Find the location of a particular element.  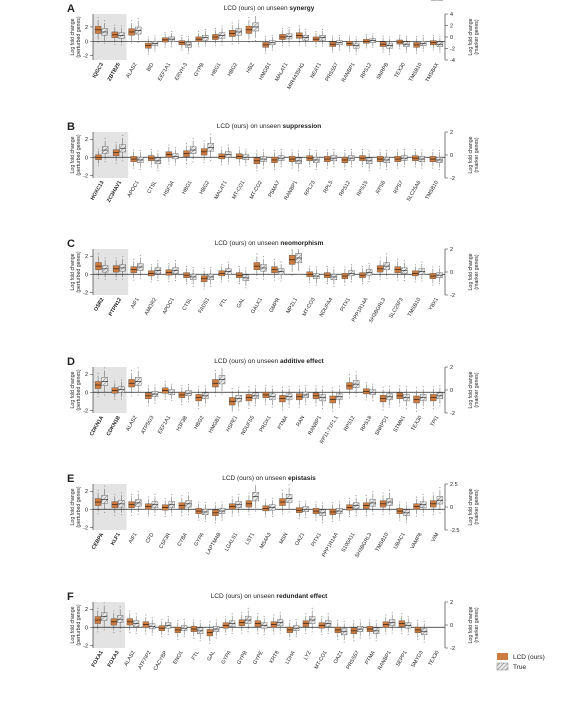

panel-letter: D is located at coordinates (71, 362).